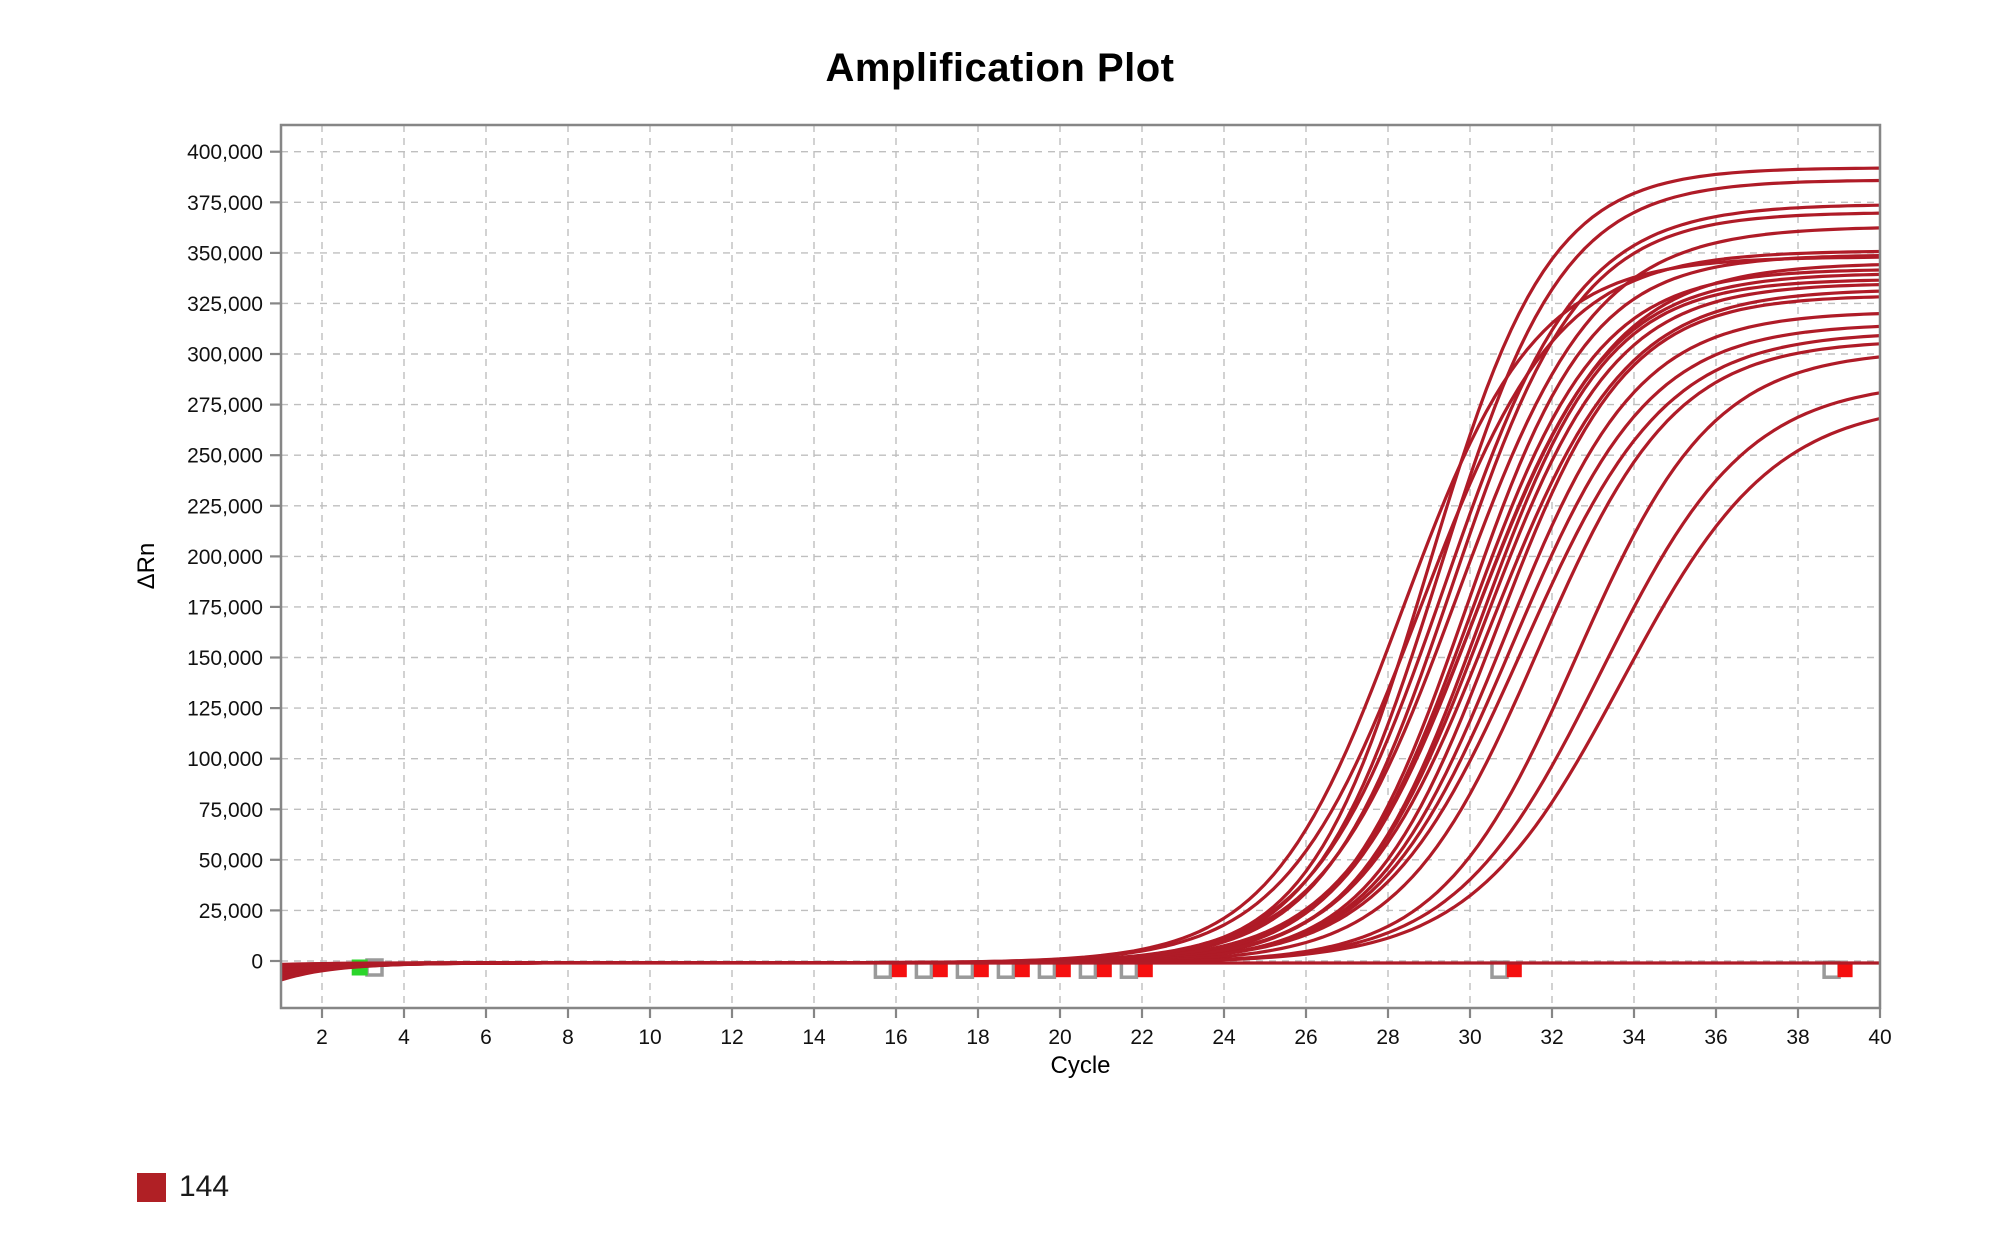 The width and height of the screenshot is (2000, 1250). What do you see at coordinates (257, 962) in the screenshot?
I see `y-tick-label: 0` at bounding box center [257, 962].